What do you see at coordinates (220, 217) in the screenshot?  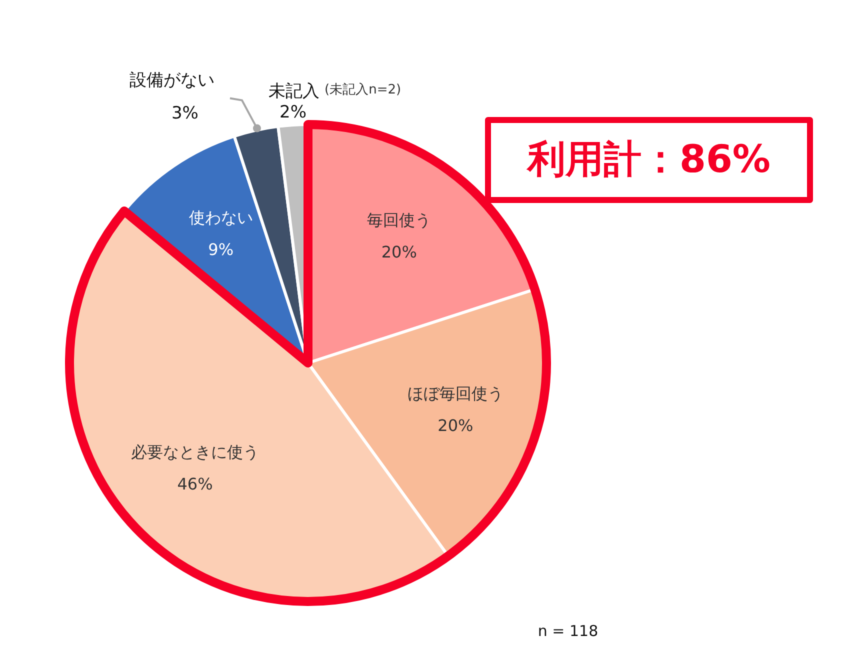 I see `slice-label: 使わない` at bounding box center [220, 217].